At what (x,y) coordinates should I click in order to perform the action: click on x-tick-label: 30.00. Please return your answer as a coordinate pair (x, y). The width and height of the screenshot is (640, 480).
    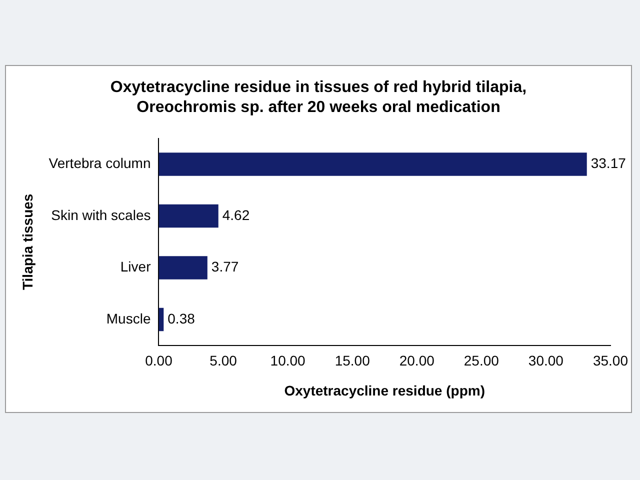
    Looking at the image, I should click on (546, 360).